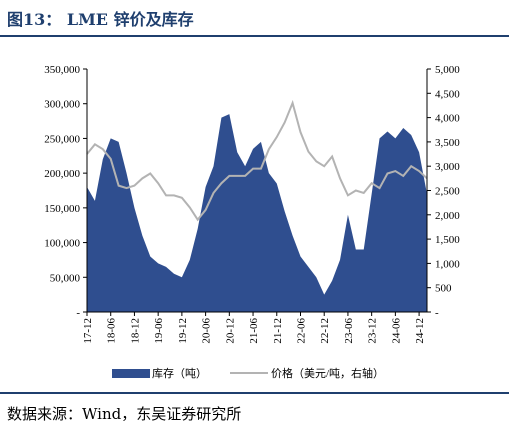 The height and width of the screenshot is (443, 509). Describe the element at coordinates (447, 119) in the screenshot. I see `right-tick-label: 4,000` at that location.